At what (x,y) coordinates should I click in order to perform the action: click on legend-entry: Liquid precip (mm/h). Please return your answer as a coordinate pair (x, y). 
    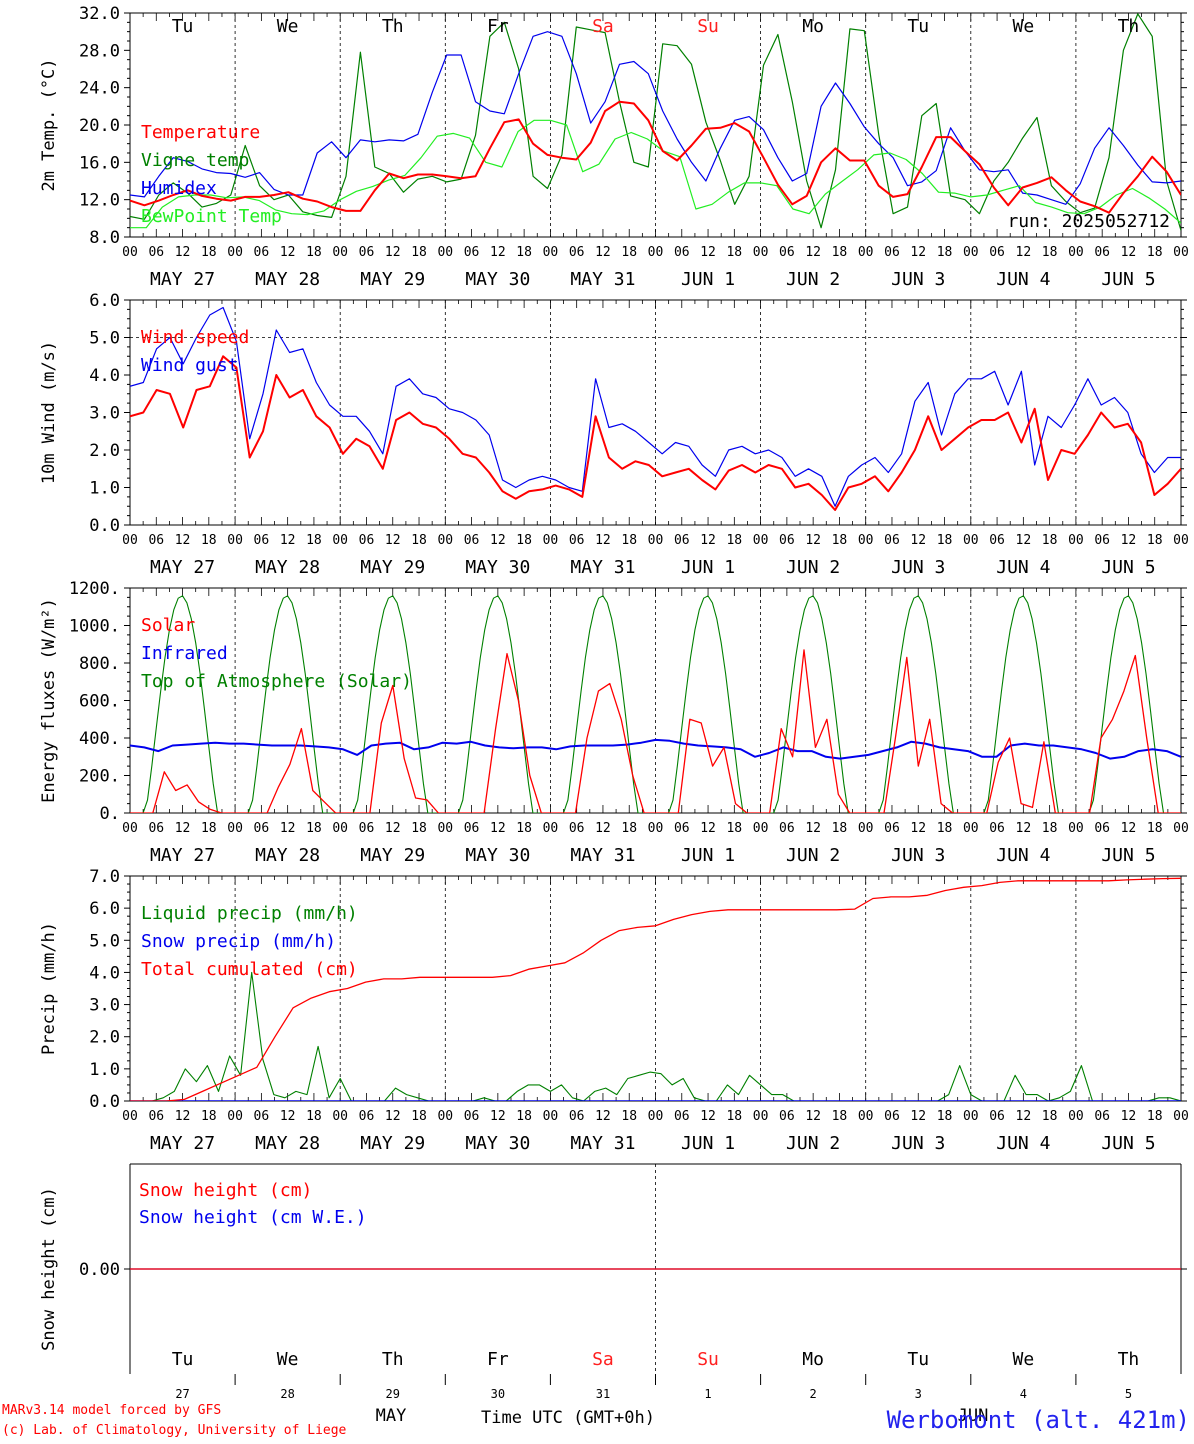
    Looking at the image, I should click on (249, 913).